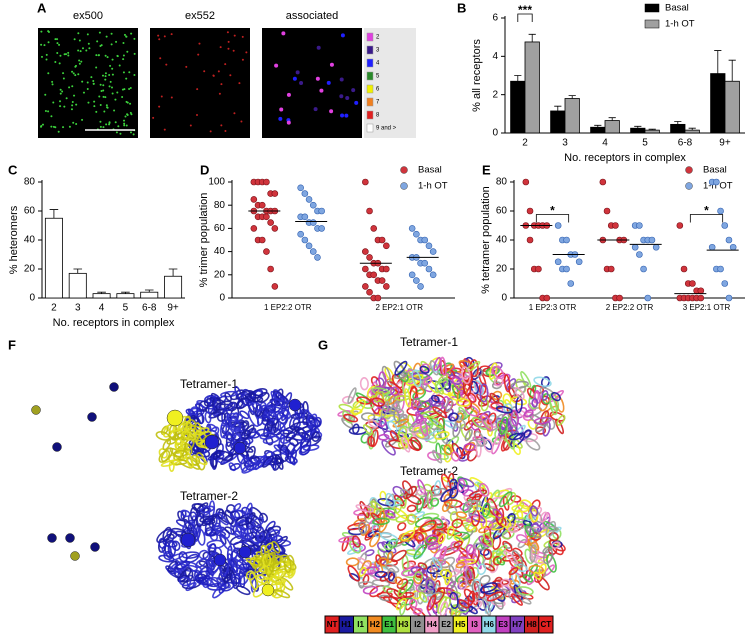 The image size is (754, 643). Describe the element at coordinates (370, 115) in the screenshot. I see `legend-swatch` at that location.